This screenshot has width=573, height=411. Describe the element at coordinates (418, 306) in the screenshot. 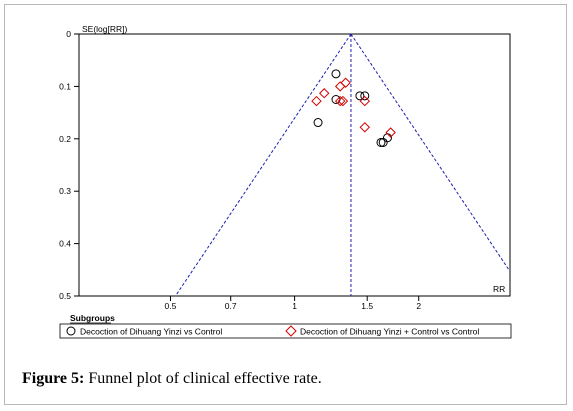

I see `x-tick-label: 2` at that location.